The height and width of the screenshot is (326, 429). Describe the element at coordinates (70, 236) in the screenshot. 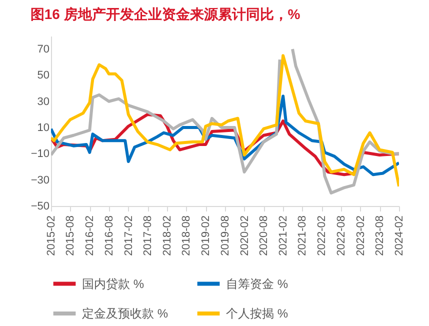

I see `x-tick-label: 2015-08` at that location.